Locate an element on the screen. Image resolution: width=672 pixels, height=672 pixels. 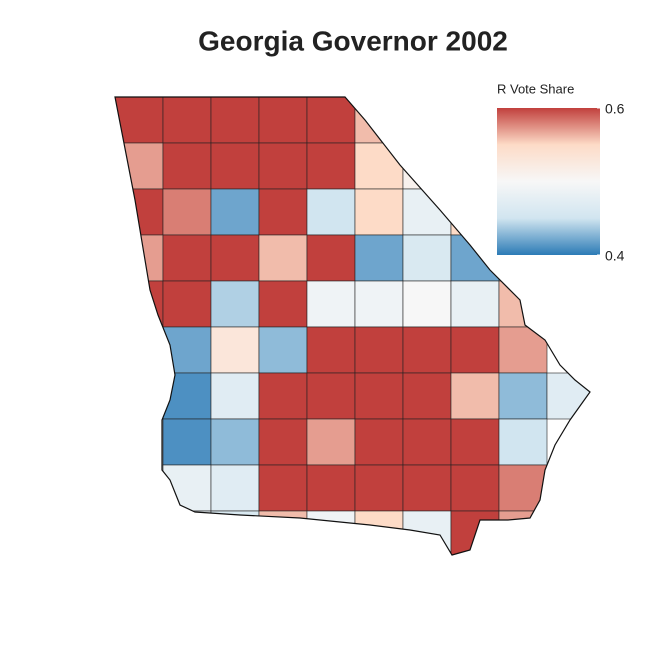
colorbar-tick-label: 0.4 is located at coordinates (615, 256).